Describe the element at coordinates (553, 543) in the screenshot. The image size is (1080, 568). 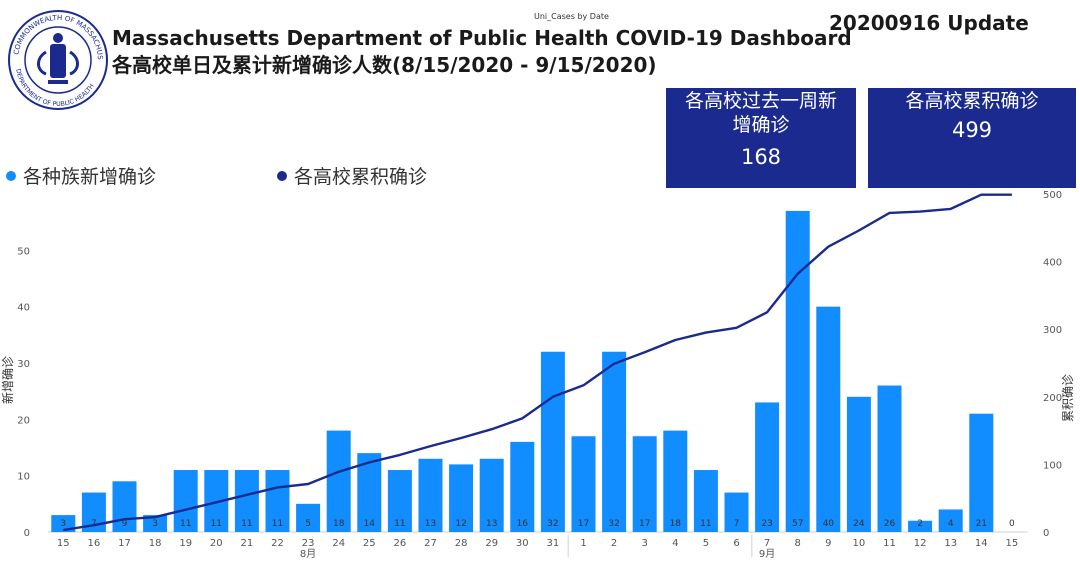
I see `x-tick-label: 31` at that location.